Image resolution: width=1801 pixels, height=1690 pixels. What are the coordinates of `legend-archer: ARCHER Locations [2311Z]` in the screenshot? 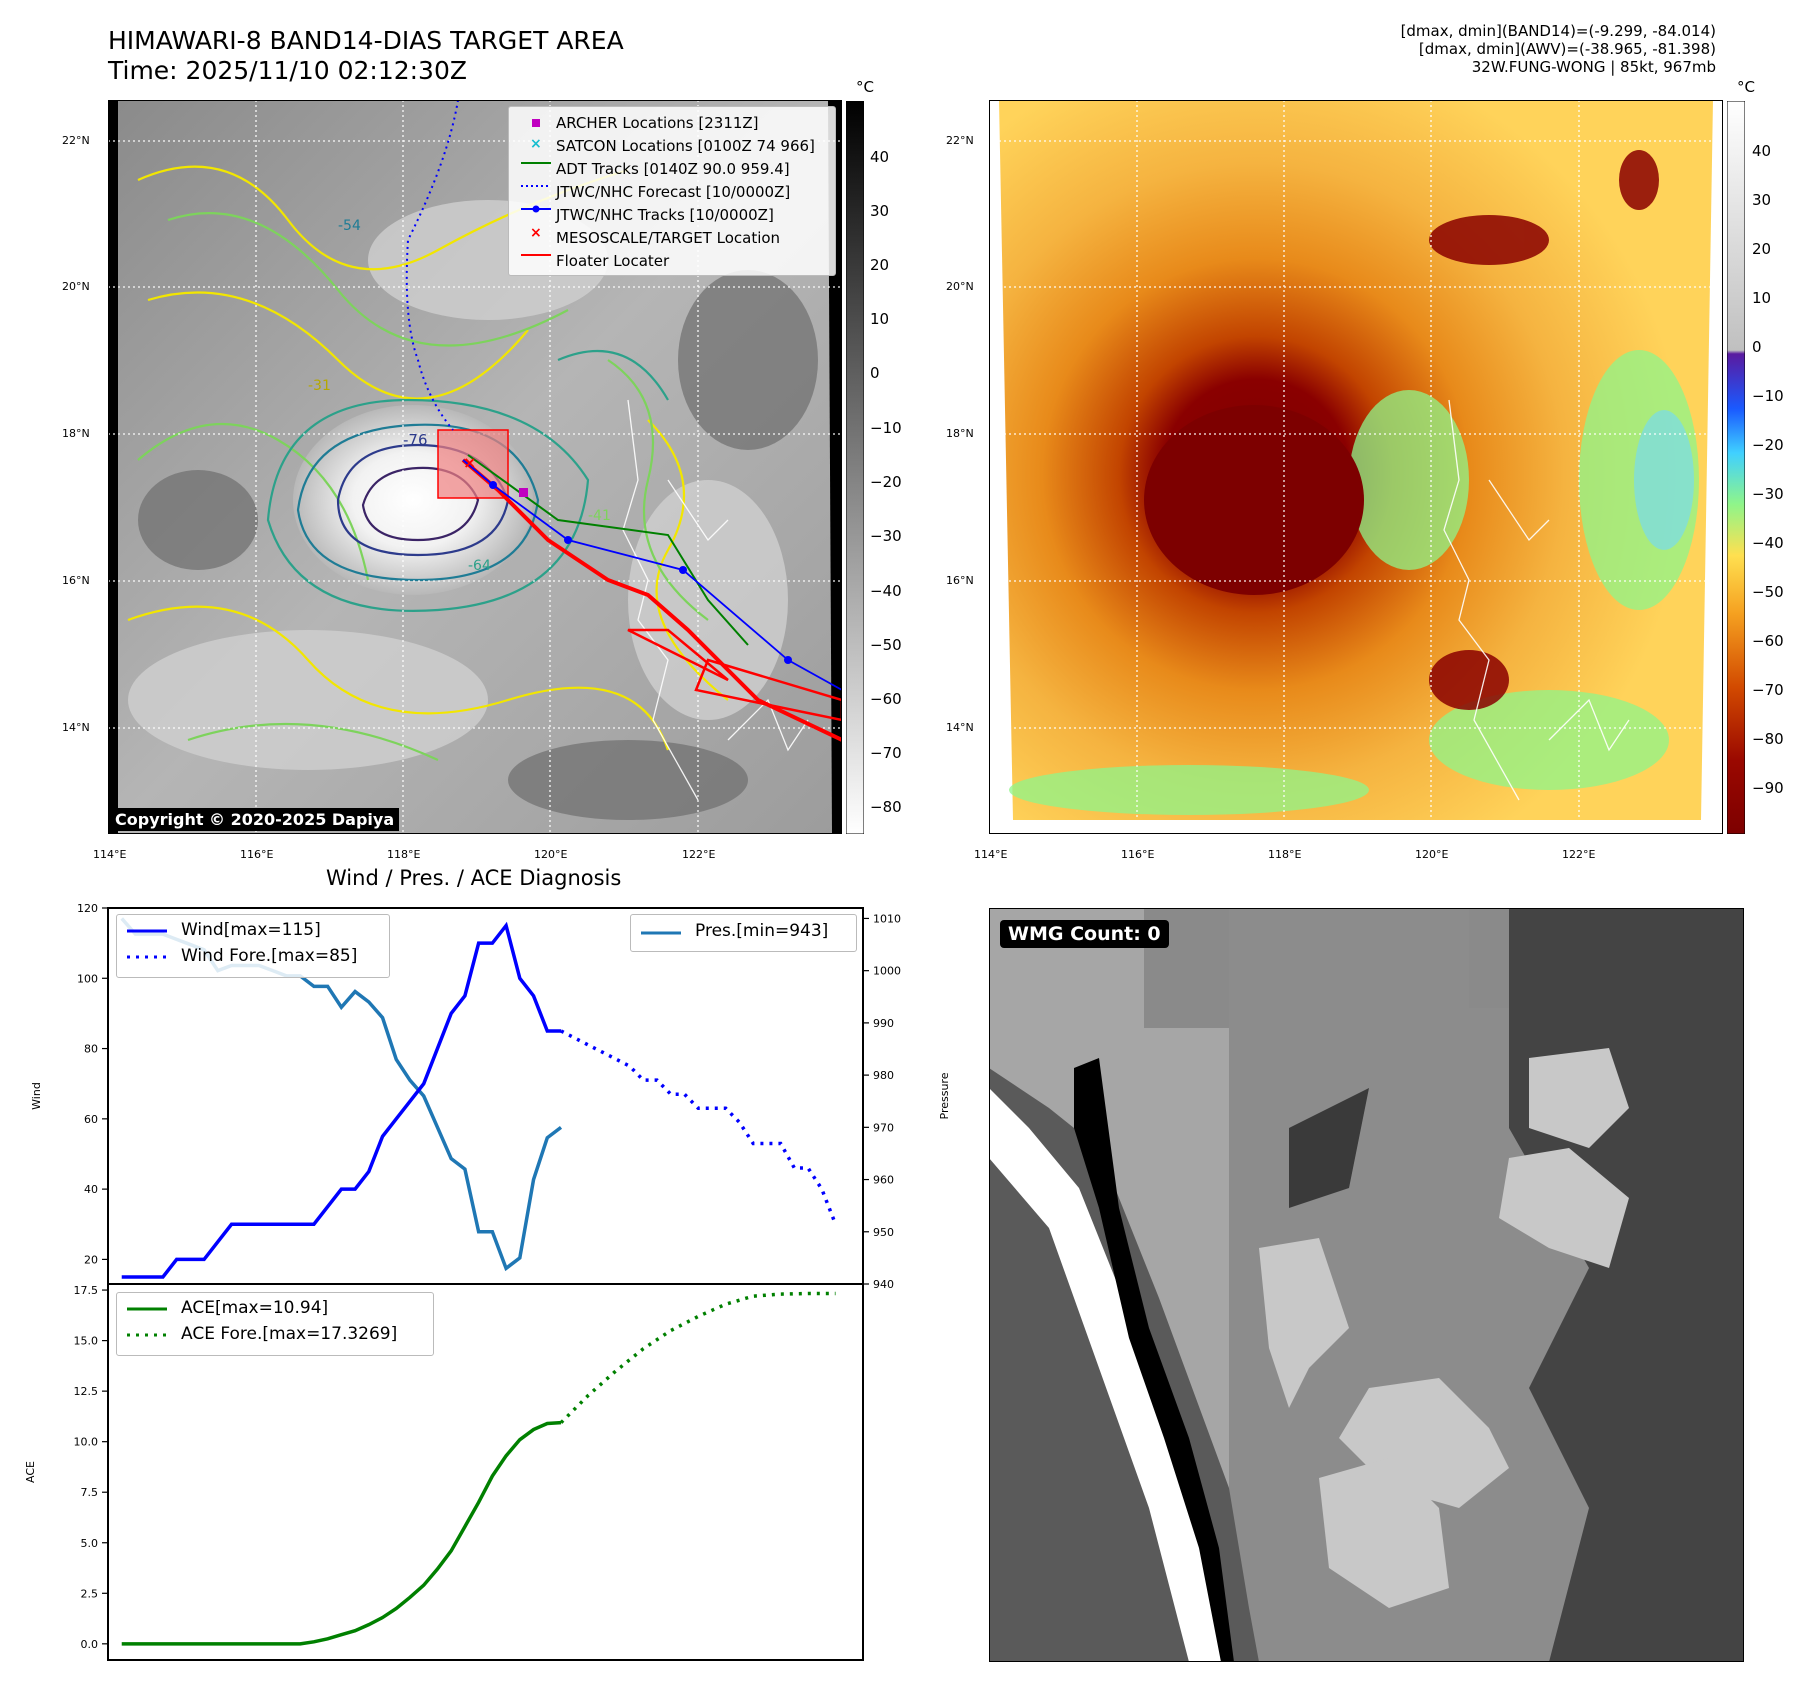 It's located at (657, 123).